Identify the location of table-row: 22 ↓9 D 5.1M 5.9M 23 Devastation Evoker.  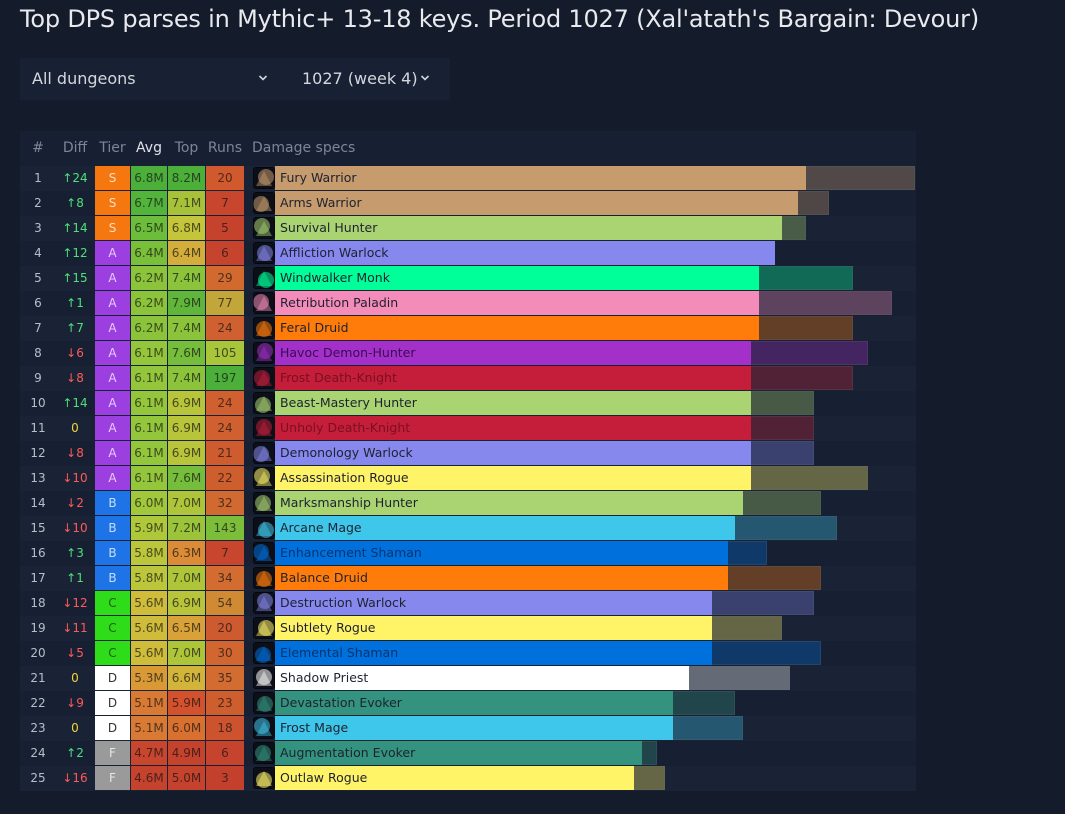
(468, 703).